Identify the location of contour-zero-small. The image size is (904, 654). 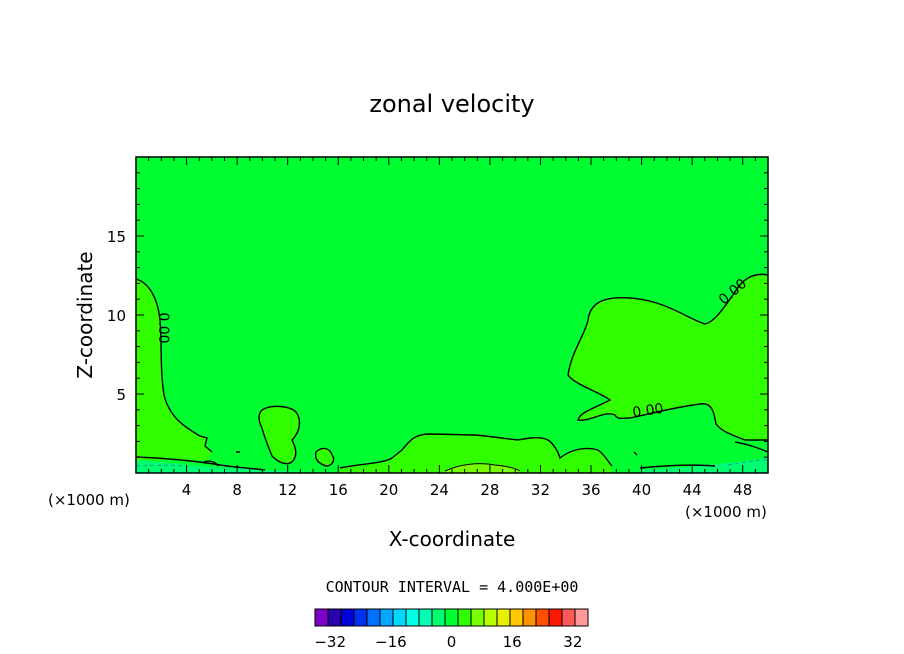
(324, 457).